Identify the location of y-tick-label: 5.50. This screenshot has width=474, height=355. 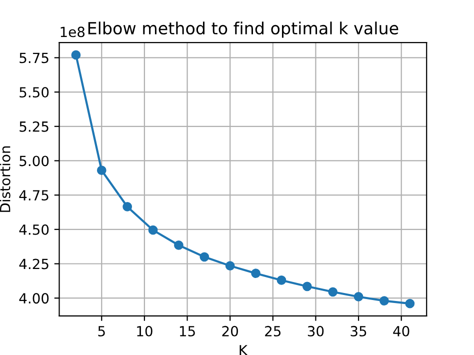
(34, 92).